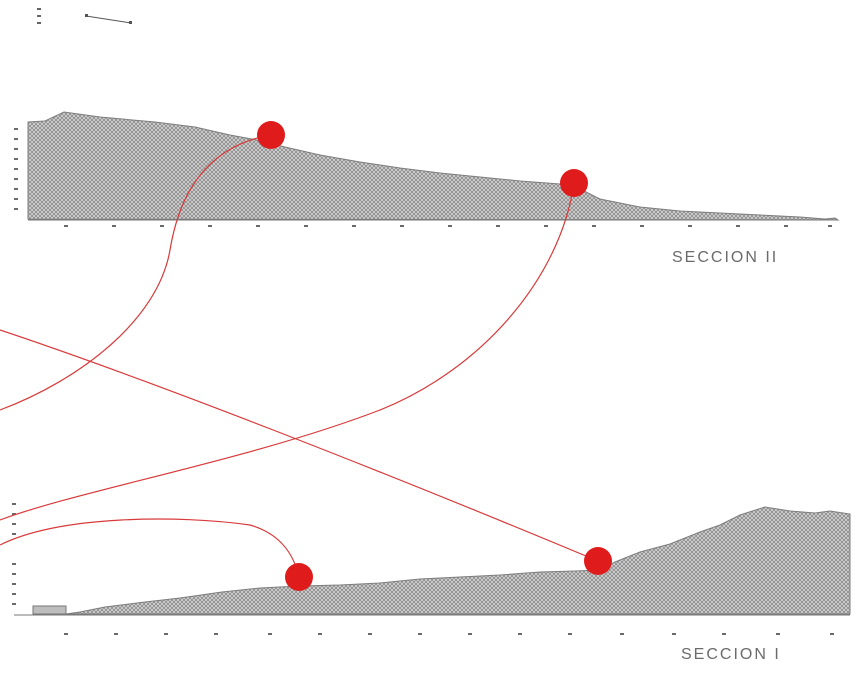  I want to click on vertical-scale-icon, so click(39, 16).